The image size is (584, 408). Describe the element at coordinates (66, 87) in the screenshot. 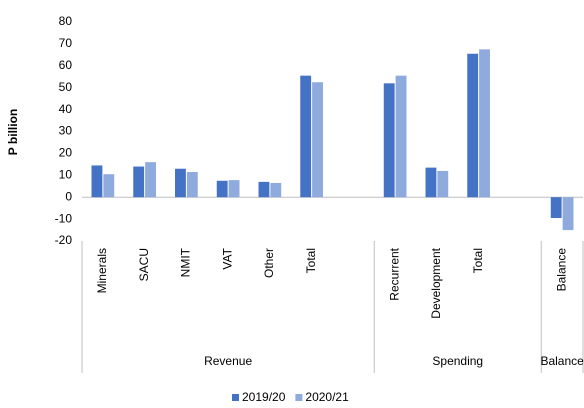

I see `y-tick-label: 50` at that location.